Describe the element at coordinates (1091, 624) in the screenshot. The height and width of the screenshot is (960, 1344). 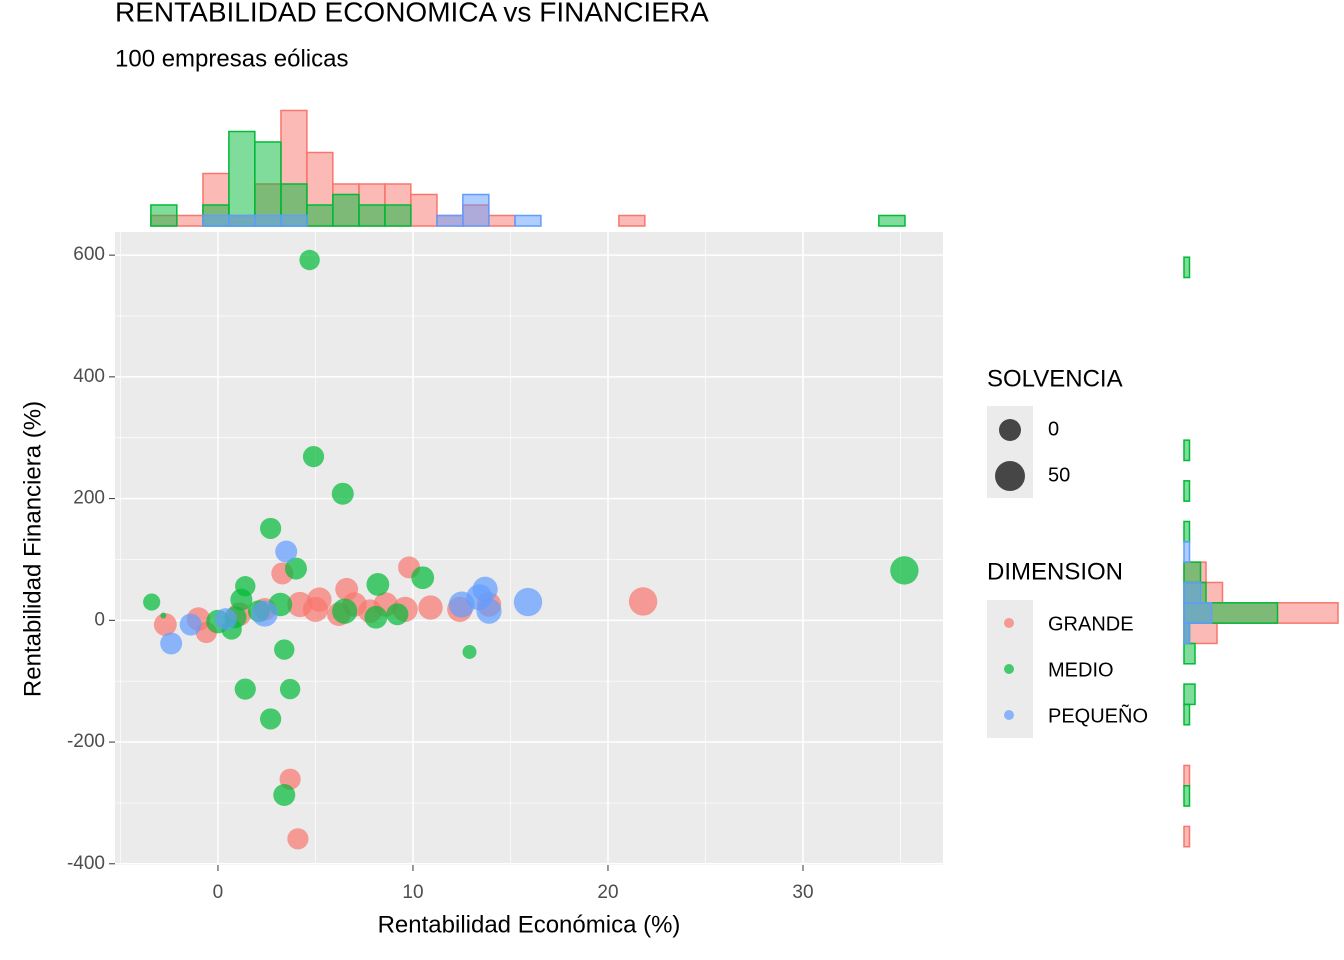
I see `legend-label: GRANDE` at that location.